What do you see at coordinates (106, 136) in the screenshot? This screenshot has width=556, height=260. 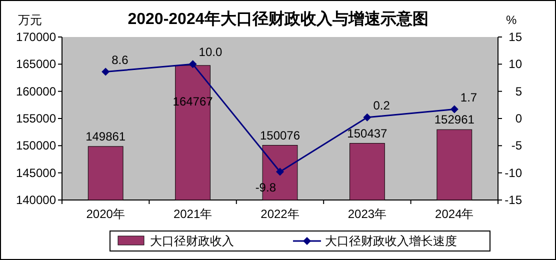 I see `data-label: 149861` at bounding box center [106, 136].